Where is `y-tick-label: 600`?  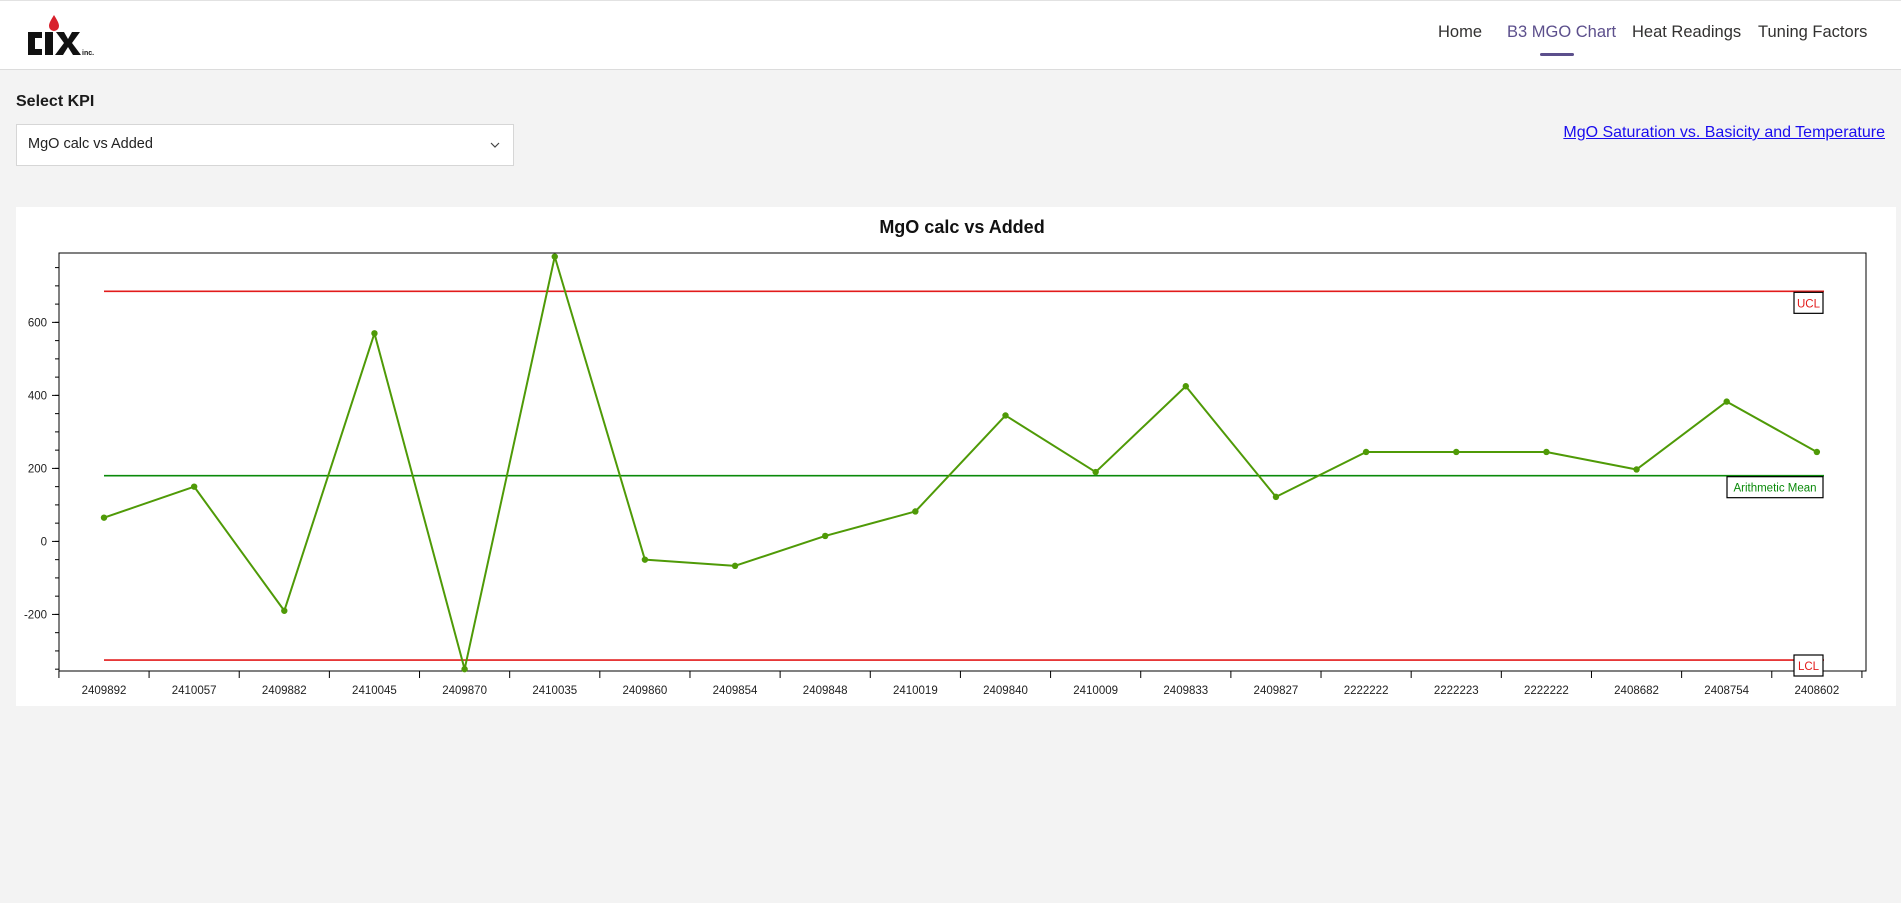 y-tick-label: 600 is located at coordinates (37, 323).